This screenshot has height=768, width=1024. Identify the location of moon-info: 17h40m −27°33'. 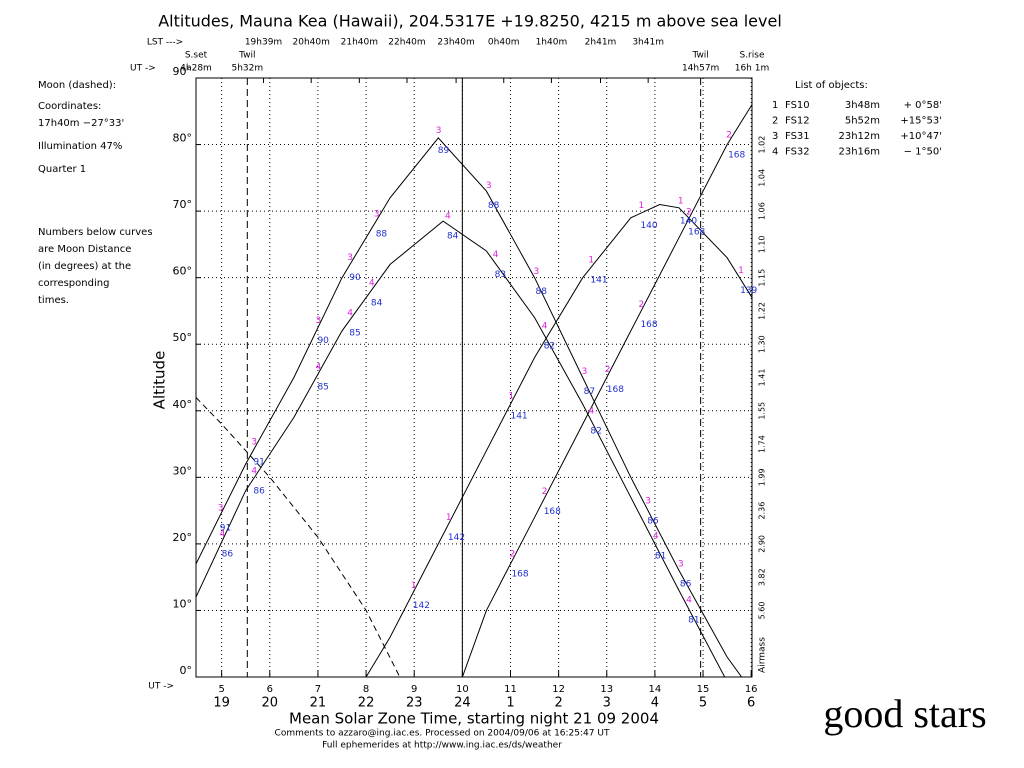
(81, 123).